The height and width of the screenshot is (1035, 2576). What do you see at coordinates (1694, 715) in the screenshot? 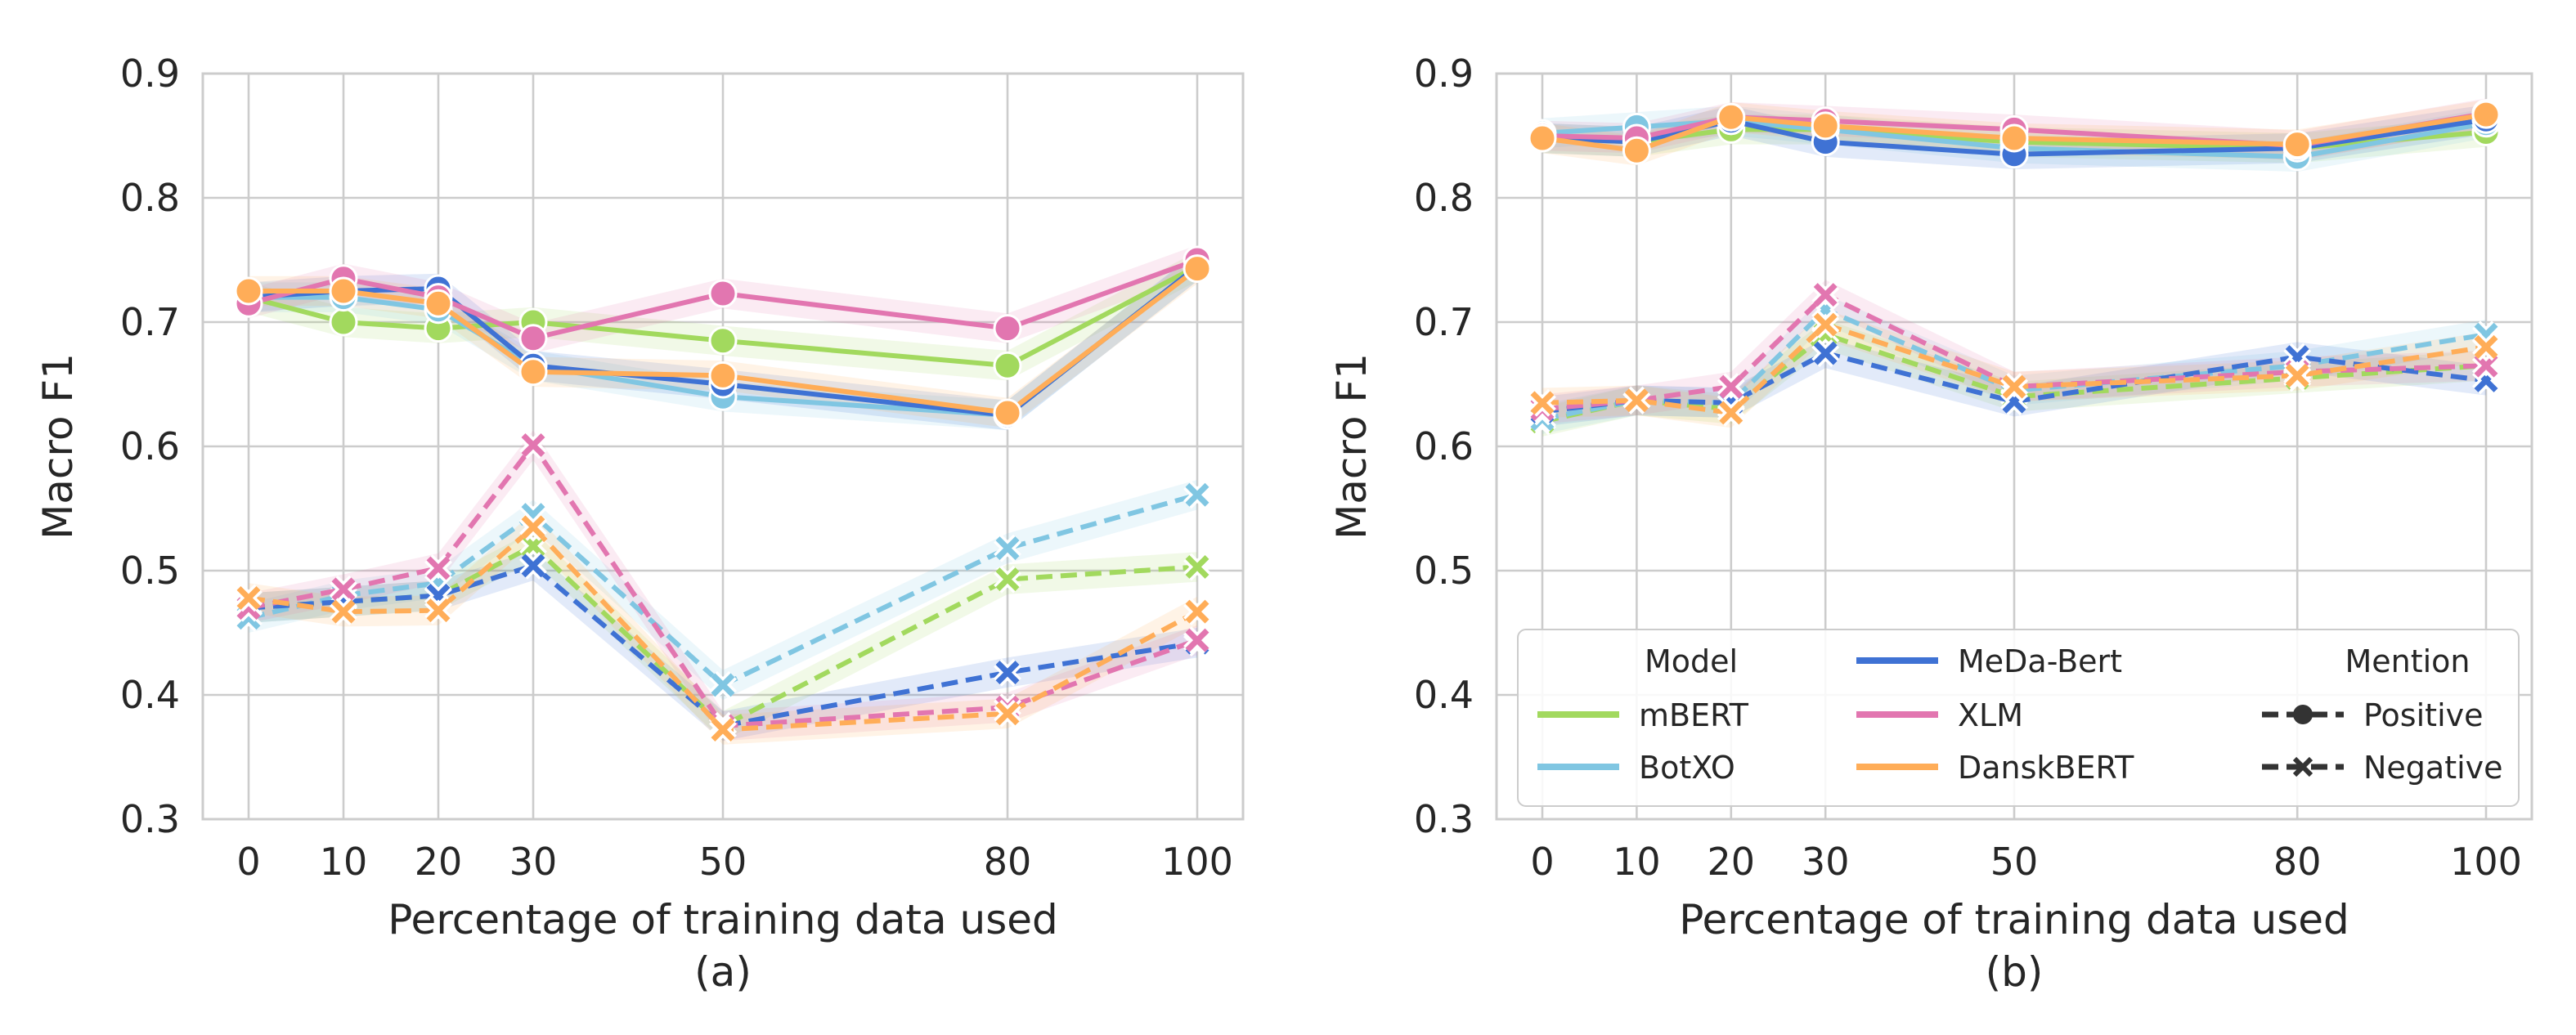
I see `legend-label-mBERT: mBERT` at bounding box center [1694, 715].